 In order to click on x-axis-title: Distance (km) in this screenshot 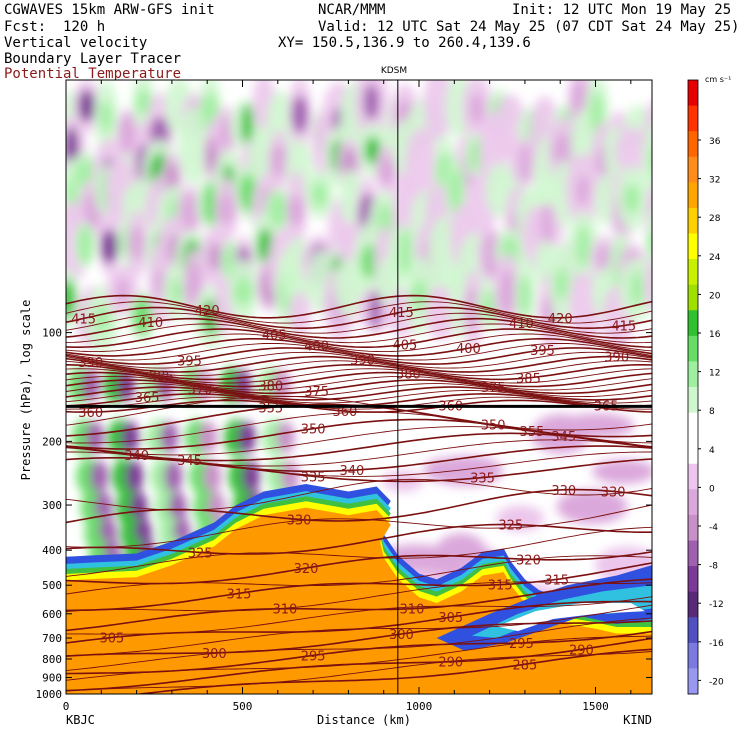, I will do `click(364, 720)`.